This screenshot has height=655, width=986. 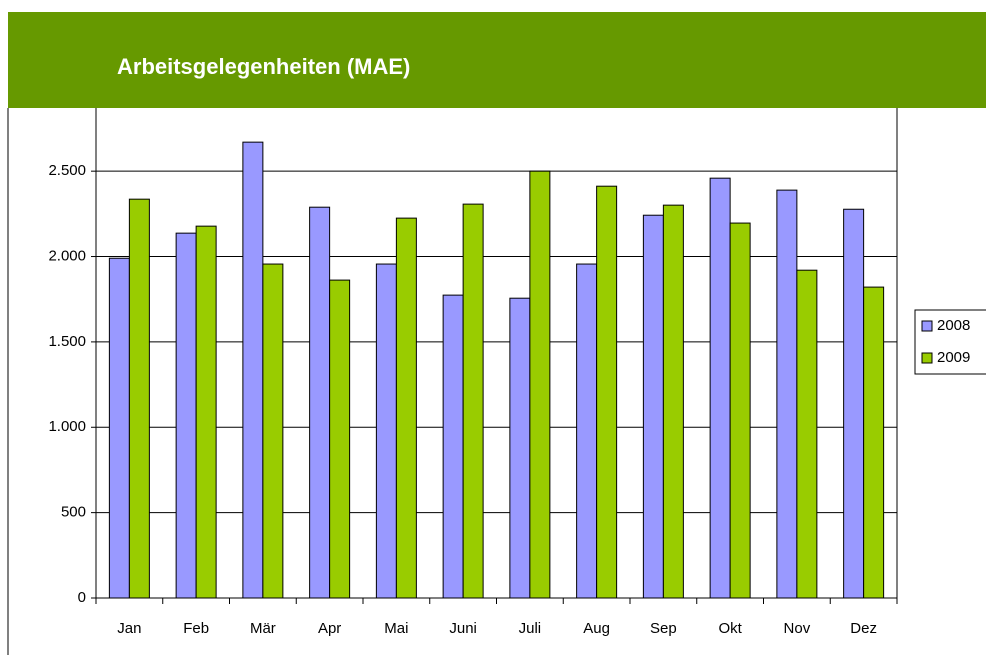 I want to click on legend-label: 2009, so click(x=953, y=357).